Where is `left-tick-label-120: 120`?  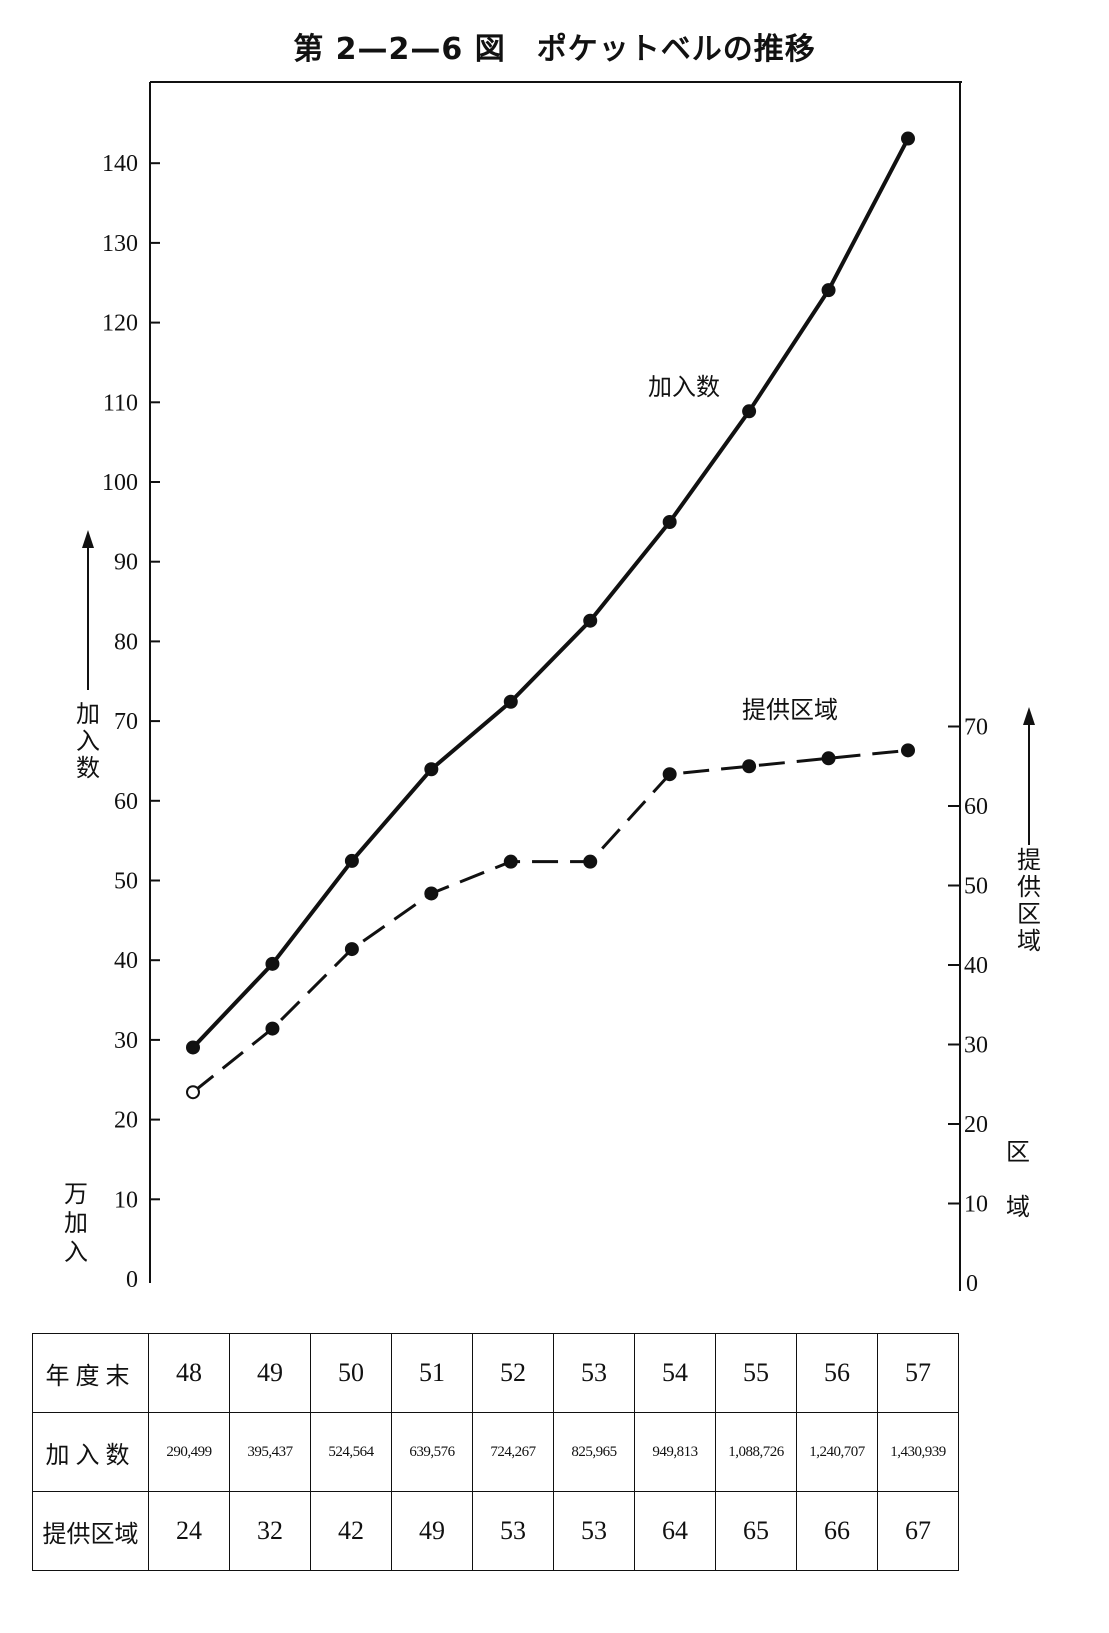 left-tick-label-120: 120 is located at coordinates (120, 324).